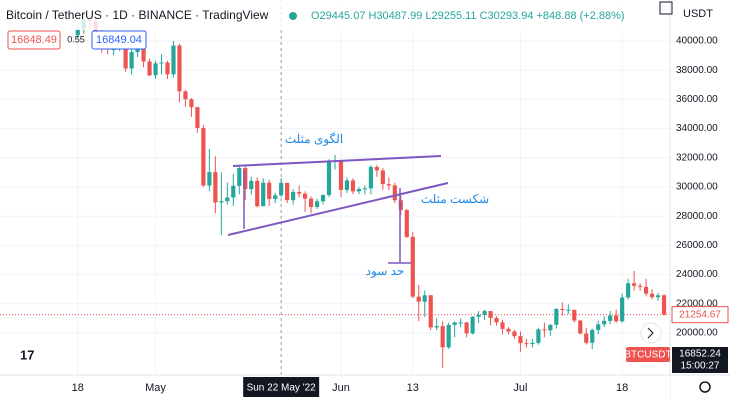  Describe the element at coordinates (338, 209) in the screenshot. I see `triangle-bottom-line` at that location.